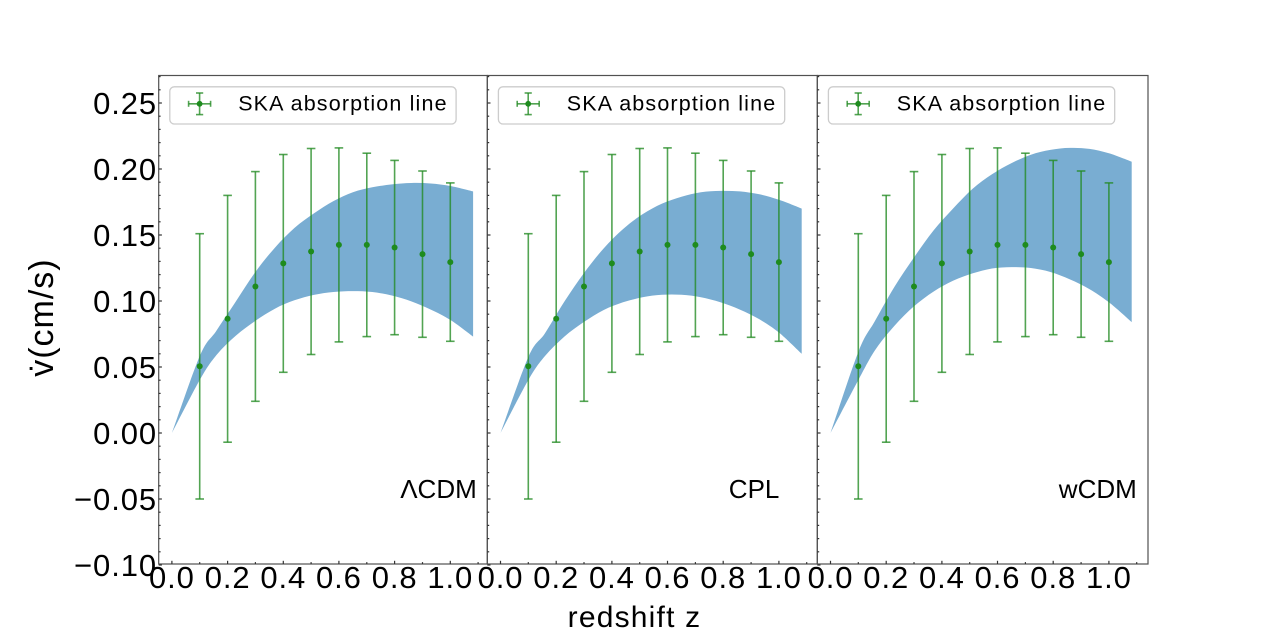 This screenshot has height=634, width=1269. I want to click on svg-text: v̇(cm/s), so click(42, 317).